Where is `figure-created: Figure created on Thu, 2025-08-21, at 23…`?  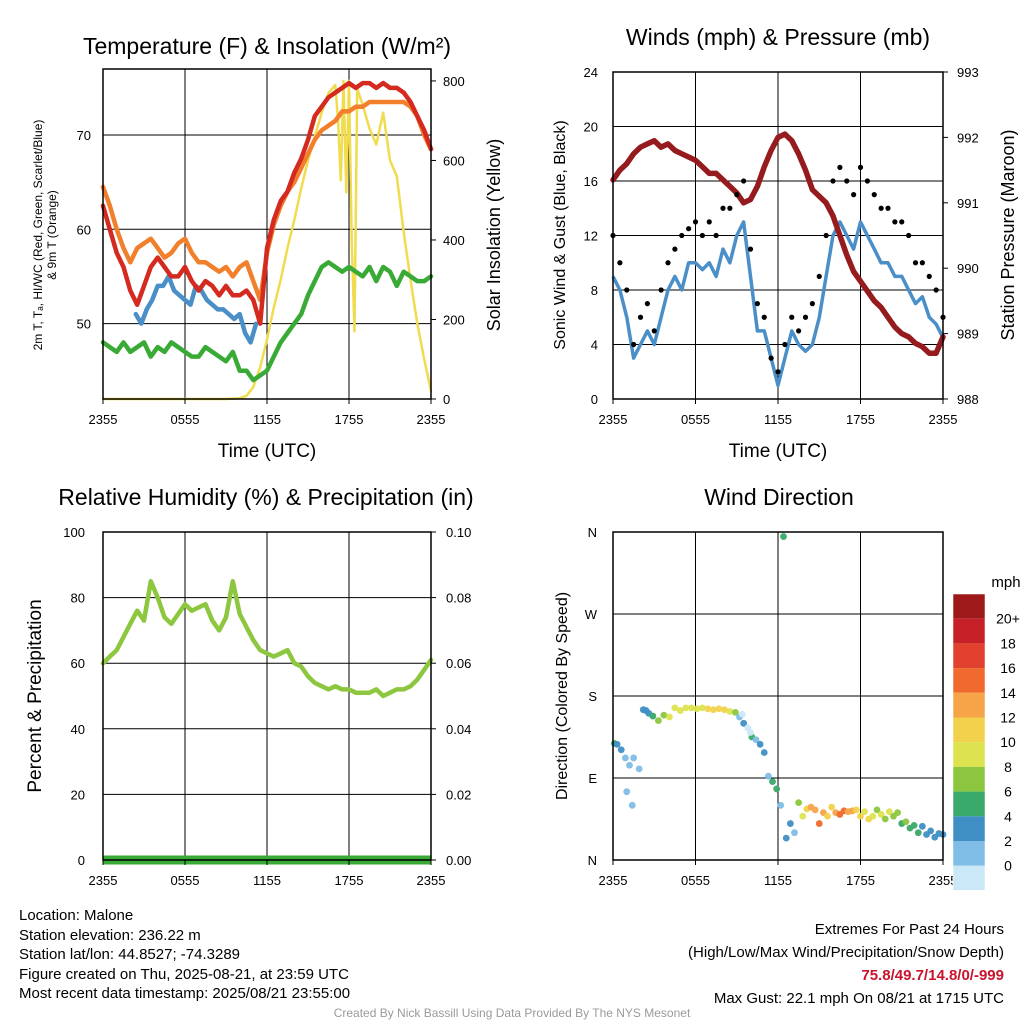 figure-created: Figure created on Thu, 2025-08-21, at 23… is located at coordinates (184, 974).